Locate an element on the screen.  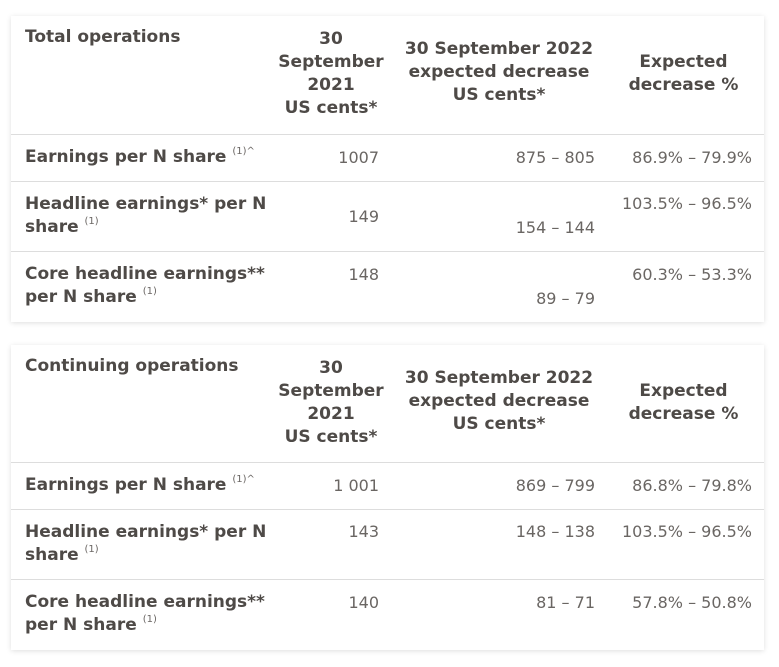
value-2021: 149 is located at coordinates (363, 216).